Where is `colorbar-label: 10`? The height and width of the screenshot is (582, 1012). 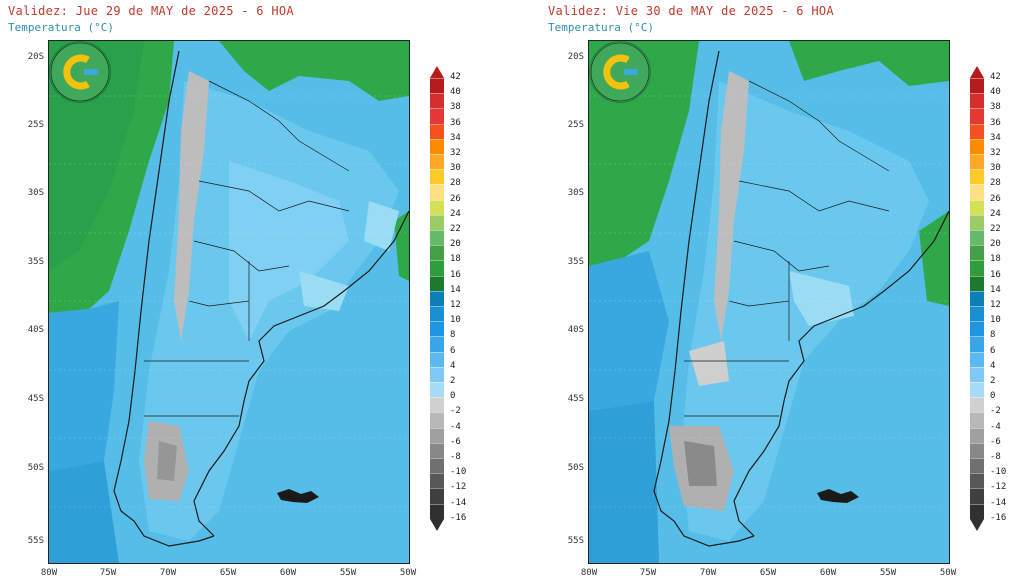
colorbar-label: 10 is located at coordinates (995, 320).